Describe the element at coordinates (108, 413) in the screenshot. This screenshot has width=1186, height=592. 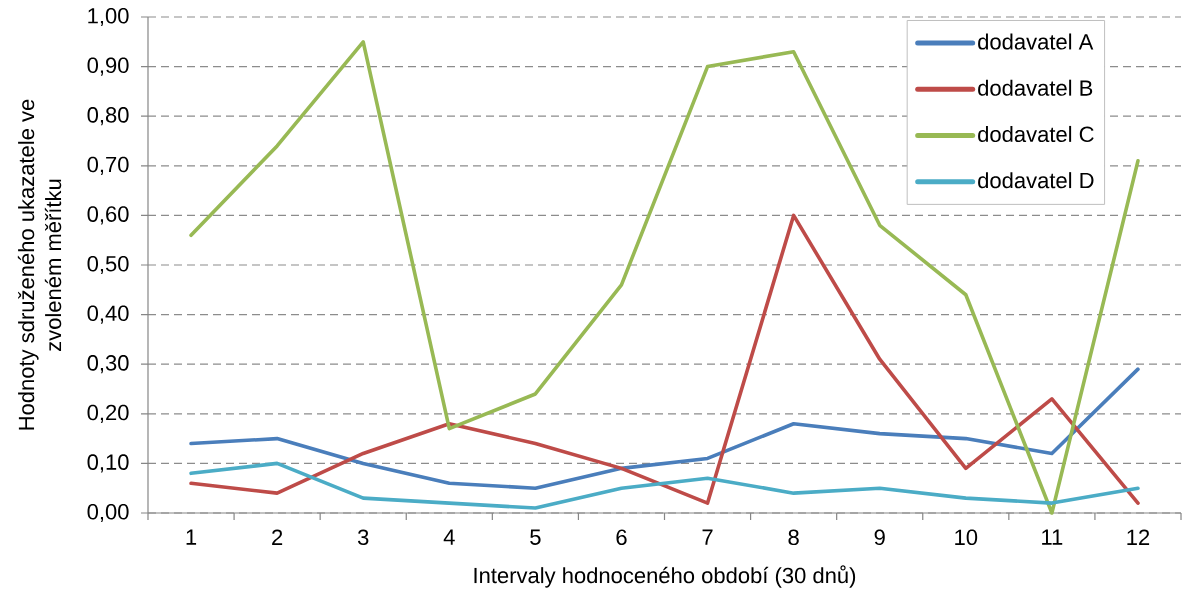
I see `y-tick-label: 0,20` at that location.